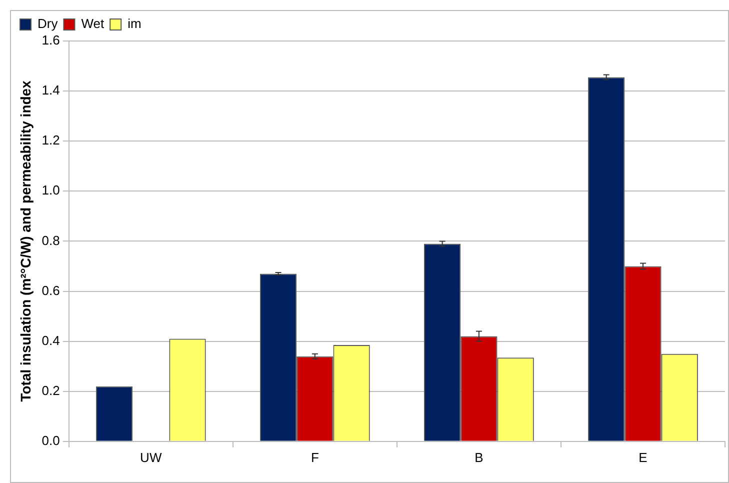 The height and width of the screenshot is (483, 729). What do you see at coordinates (135, 24) in the screenshot?
I see `legend-label: im` at bounding box center [135, 24].